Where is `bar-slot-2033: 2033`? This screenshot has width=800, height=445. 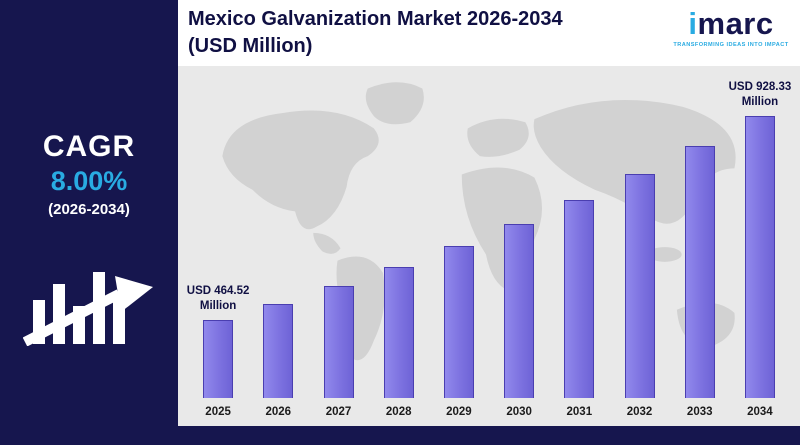 bar-slot-2033: 2033 is located at coordinates (700, 243).